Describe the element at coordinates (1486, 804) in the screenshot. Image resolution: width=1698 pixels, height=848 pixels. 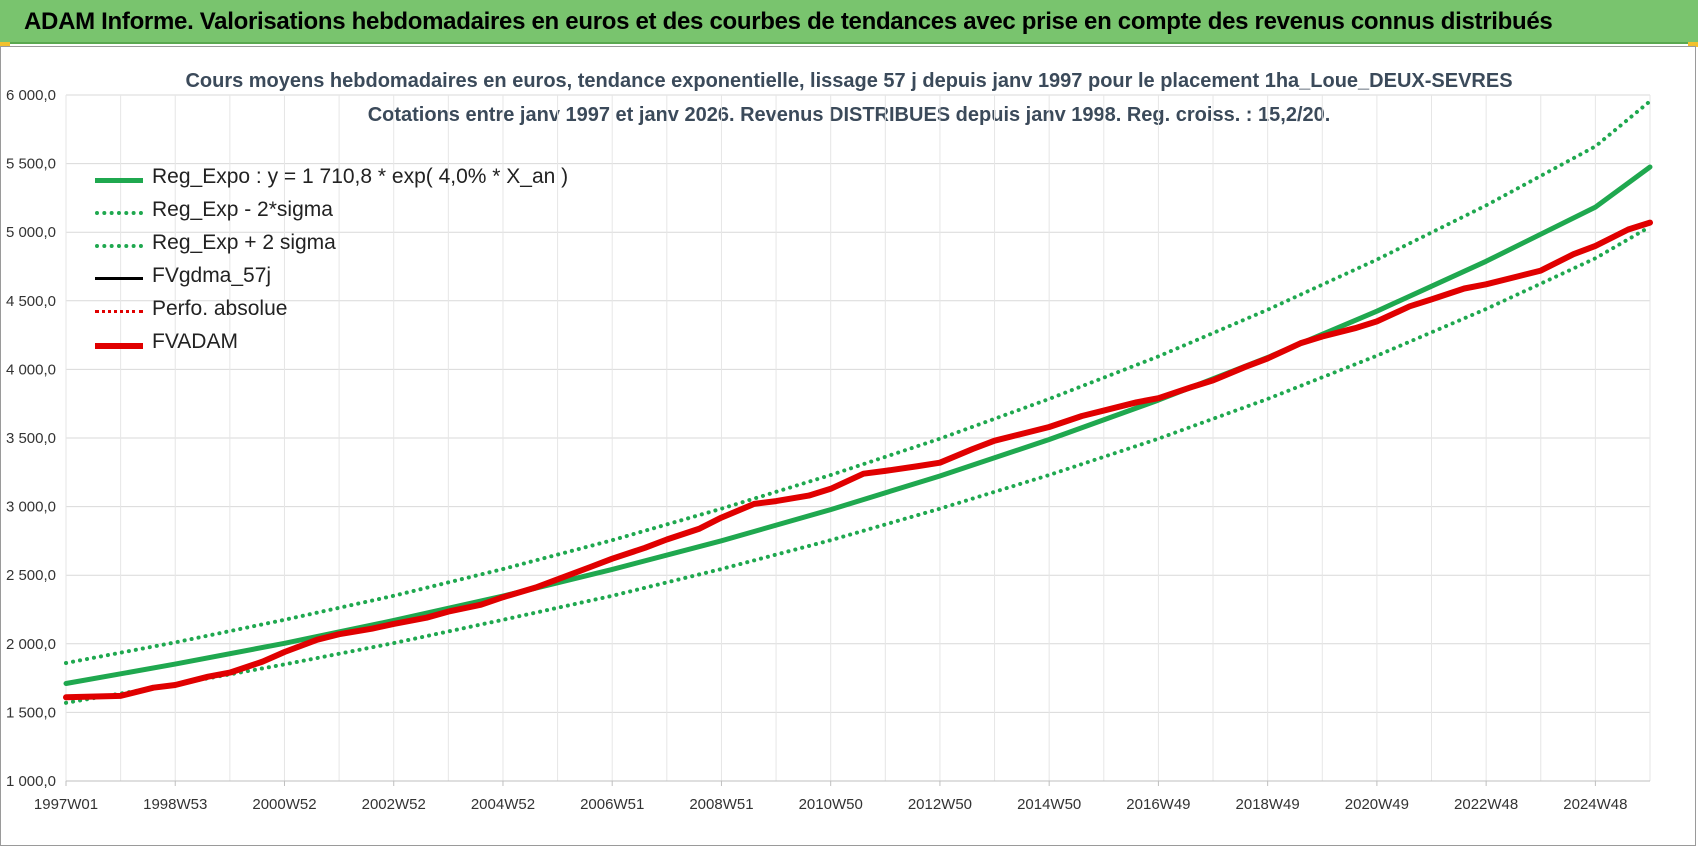
I see `x-tick-label: 2022W48` at that location.